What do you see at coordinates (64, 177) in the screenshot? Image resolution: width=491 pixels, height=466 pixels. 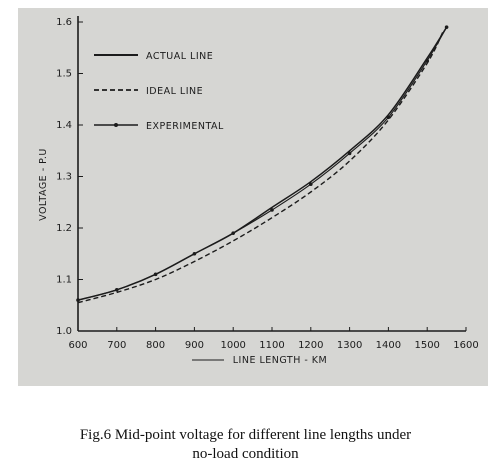 I see `y-tick-label: 1.3` at bounding box center [64, 177].